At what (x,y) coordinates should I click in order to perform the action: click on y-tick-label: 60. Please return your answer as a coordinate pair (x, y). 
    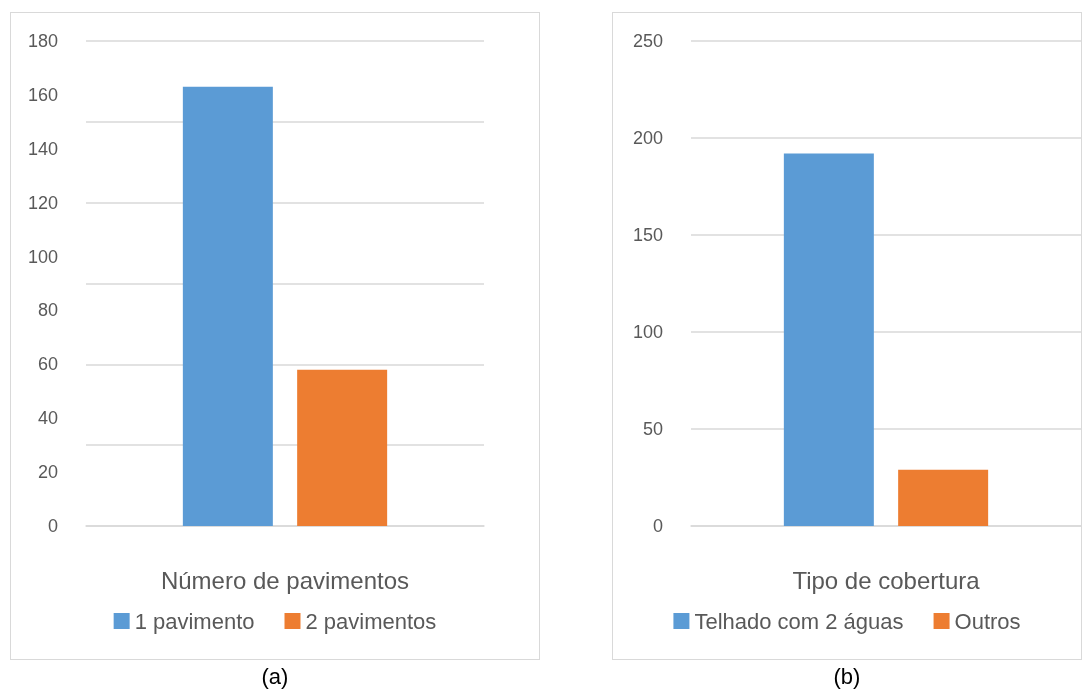
    Looking at the image, I should click on (47, 364).